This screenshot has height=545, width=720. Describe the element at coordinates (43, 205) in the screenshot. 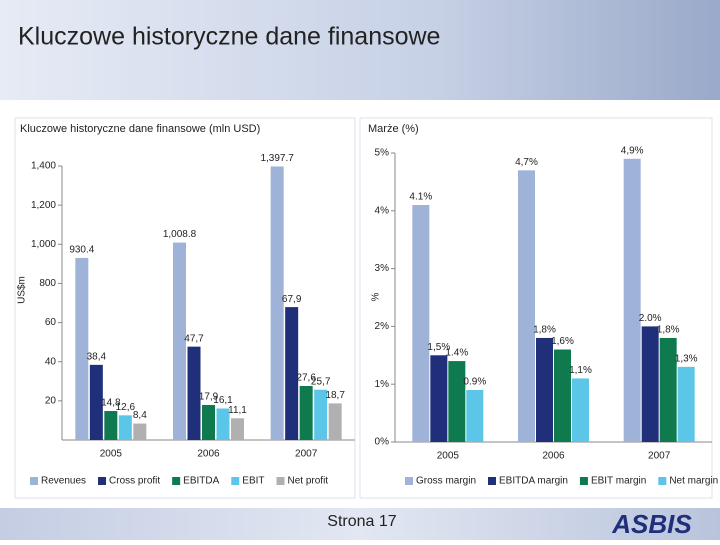

I see `y-tick-label: 1,200` at that location.